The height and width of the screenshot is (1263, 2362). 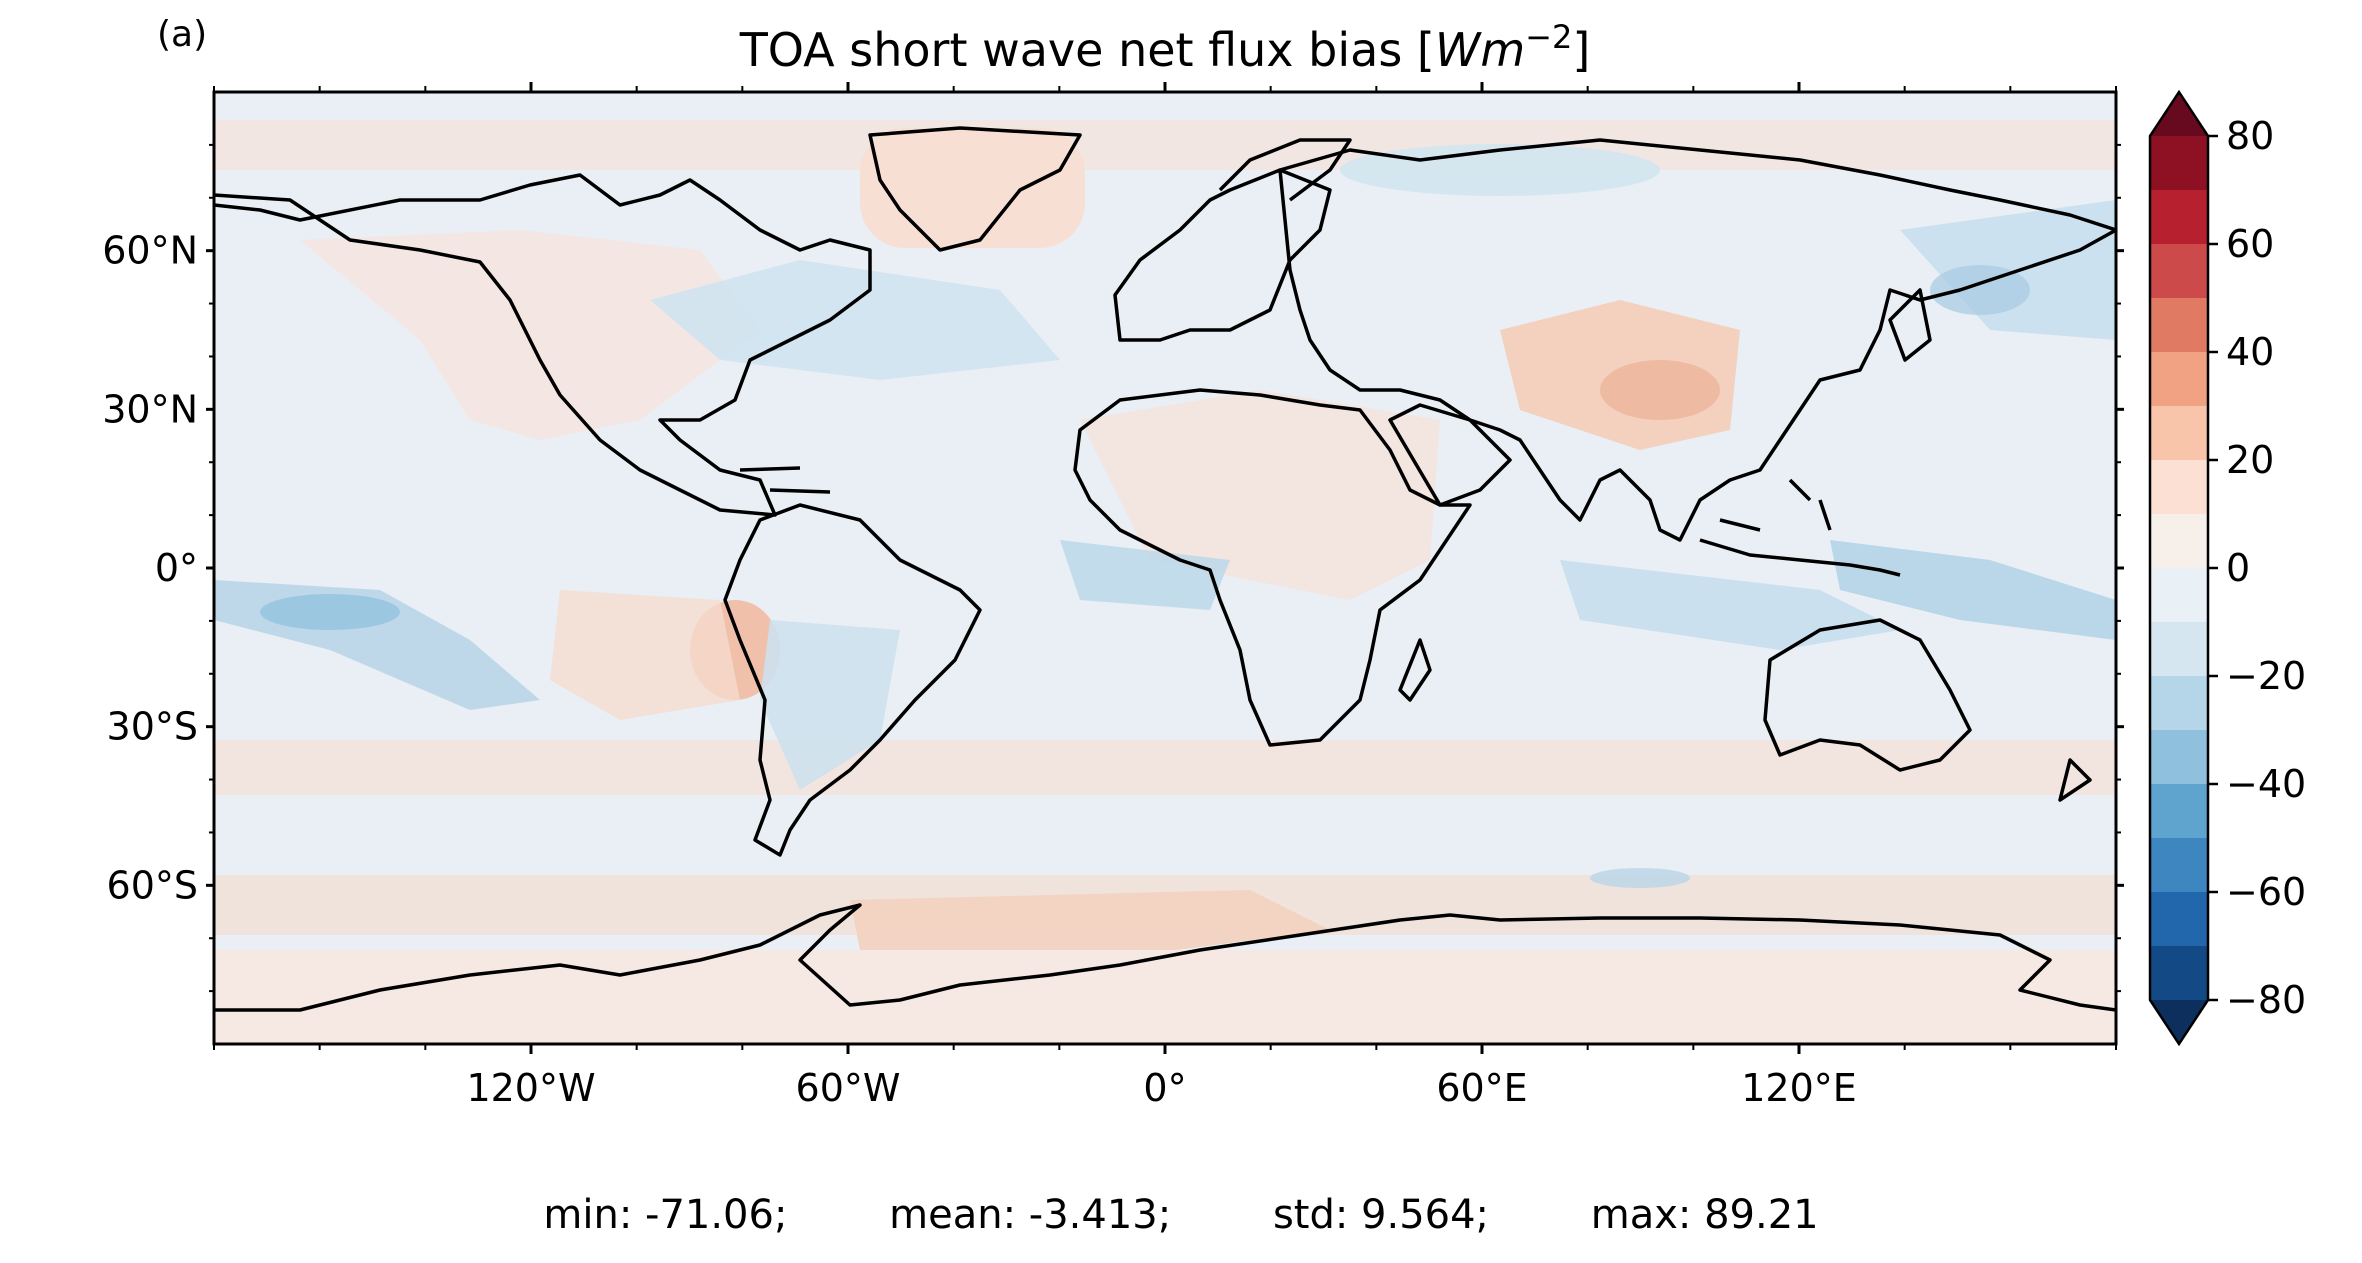 I want to click on colorbar-extend-top, so click(x=2179, y=114).